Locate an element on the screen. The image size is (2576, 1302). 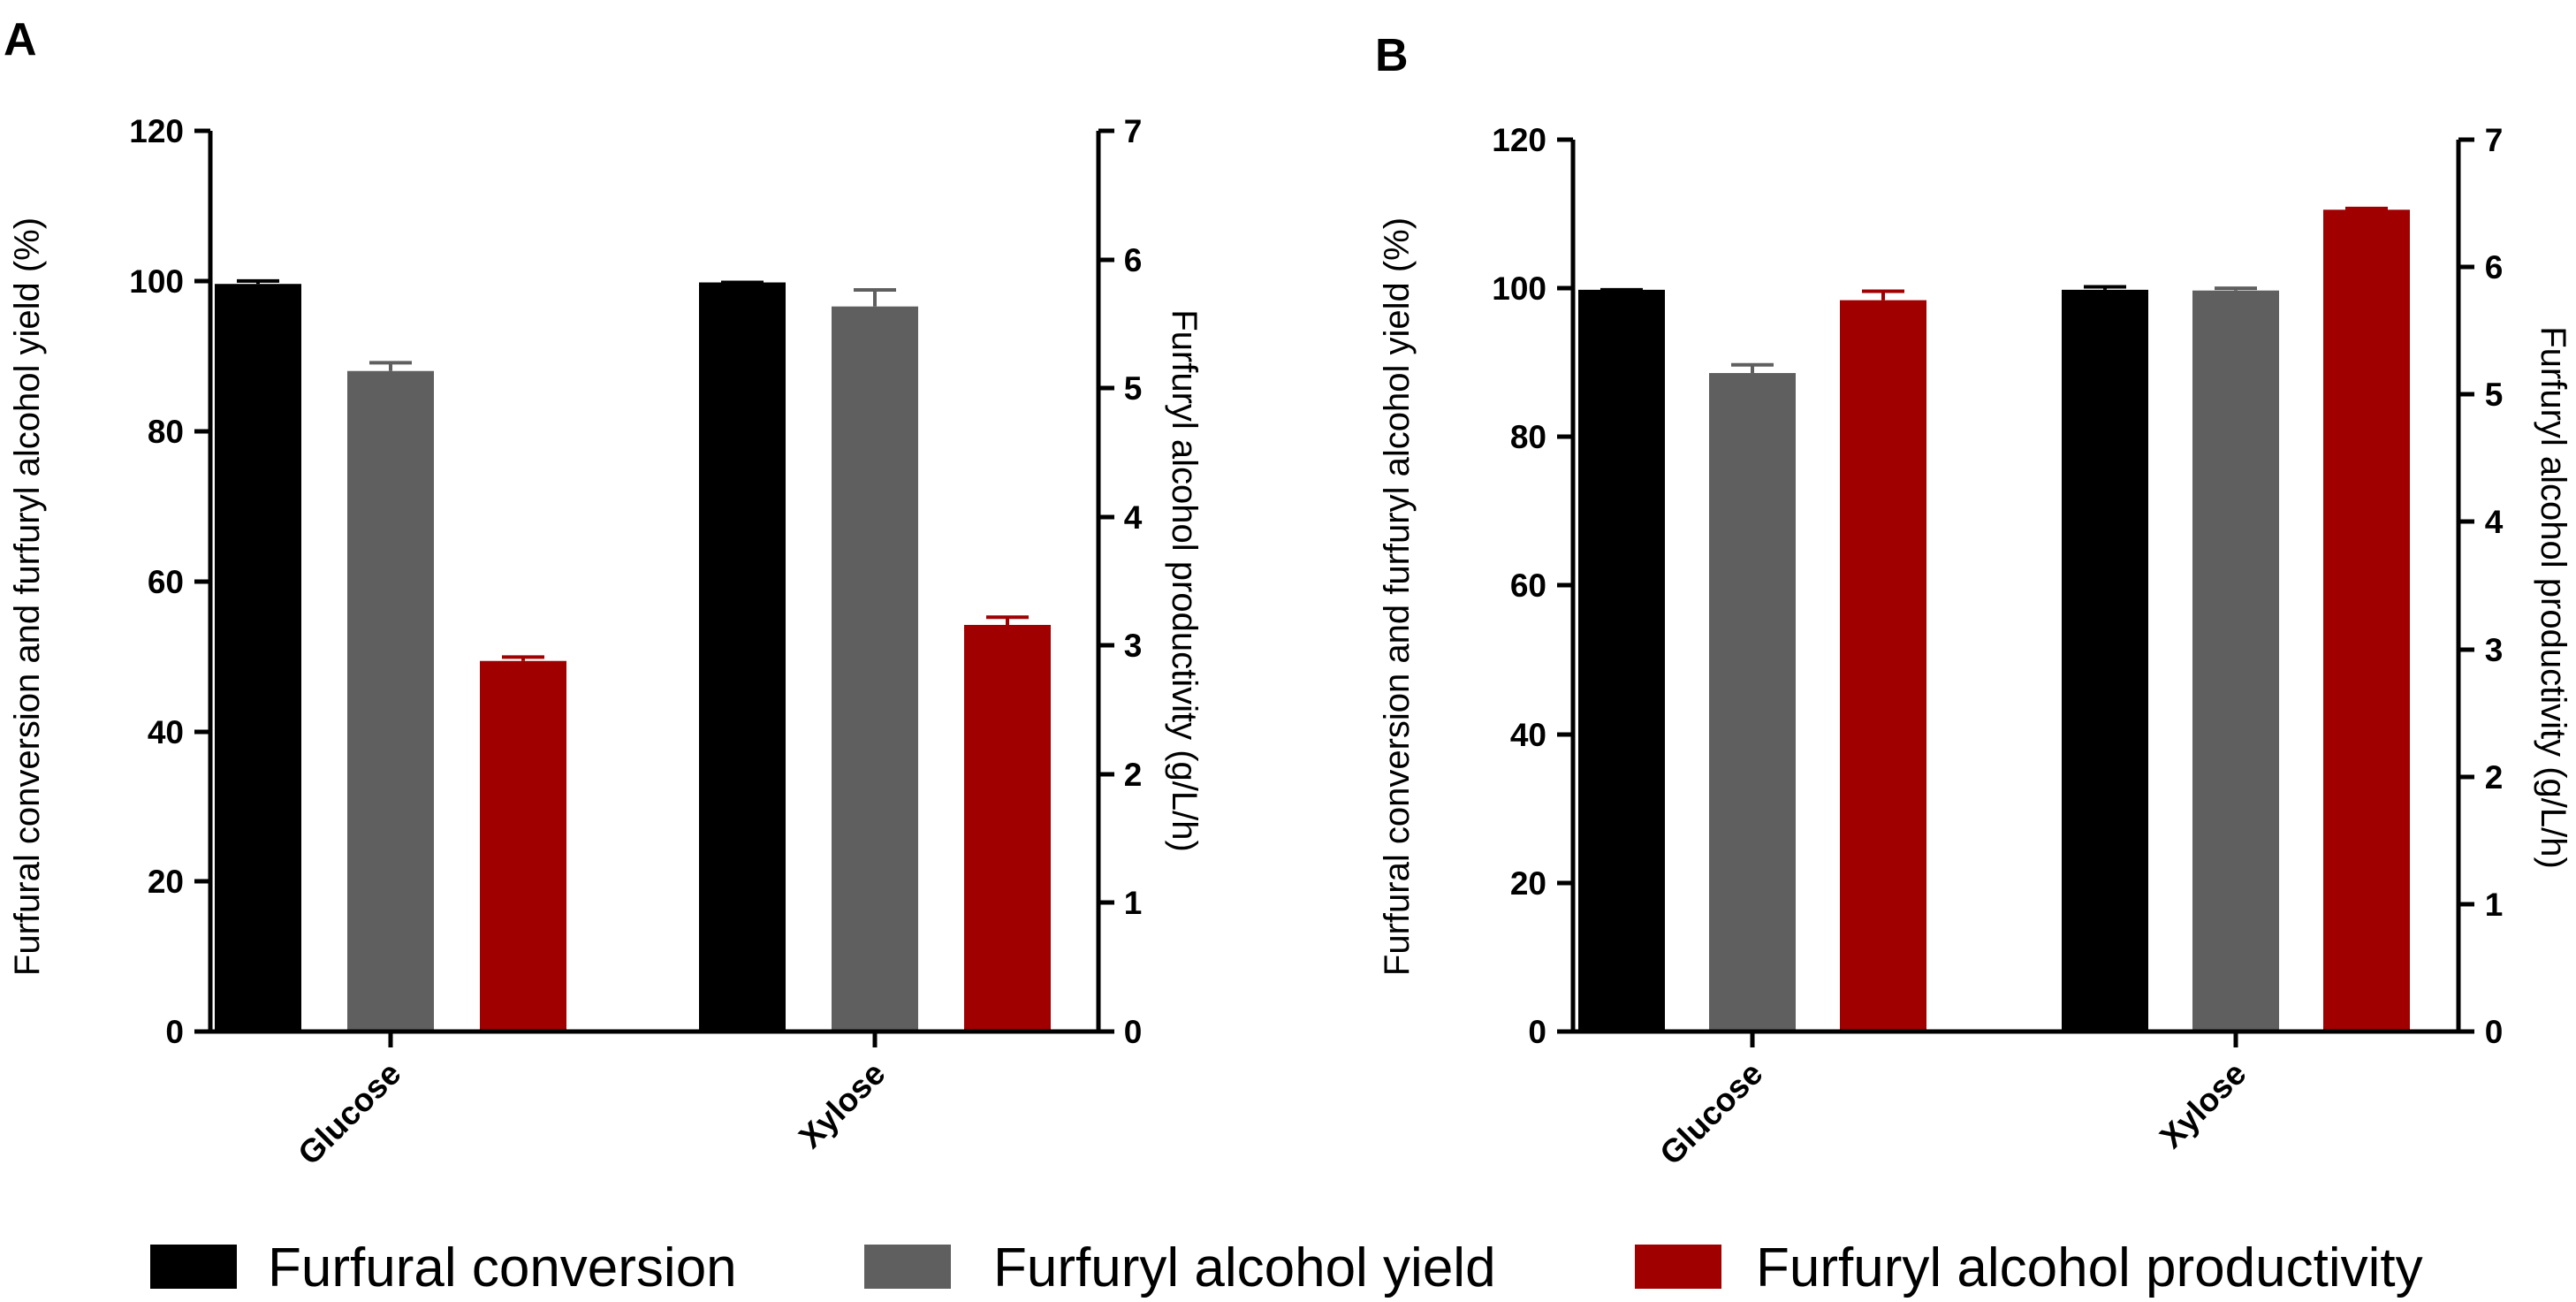
panel-b-right-tick-label: 5 is located at coordinates (2494, 395).